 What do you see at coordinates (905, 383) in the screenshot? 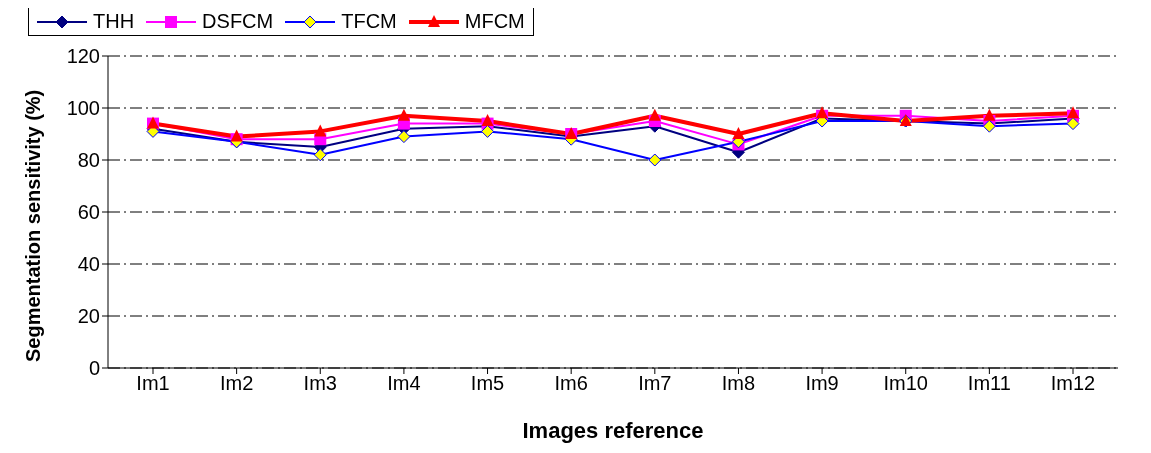
I see `x-tick-label: Im10` at bounding box center [905, 383].